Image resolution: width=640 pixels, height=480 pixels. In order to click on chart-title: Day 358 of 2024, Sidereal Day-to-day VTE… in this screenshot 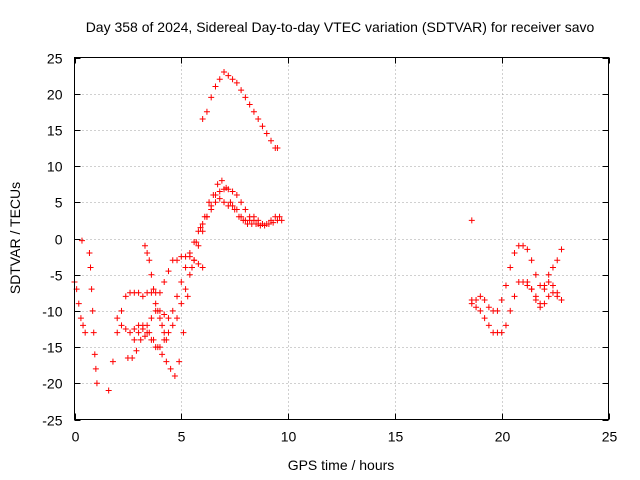, I will do `click(340, 27)`.